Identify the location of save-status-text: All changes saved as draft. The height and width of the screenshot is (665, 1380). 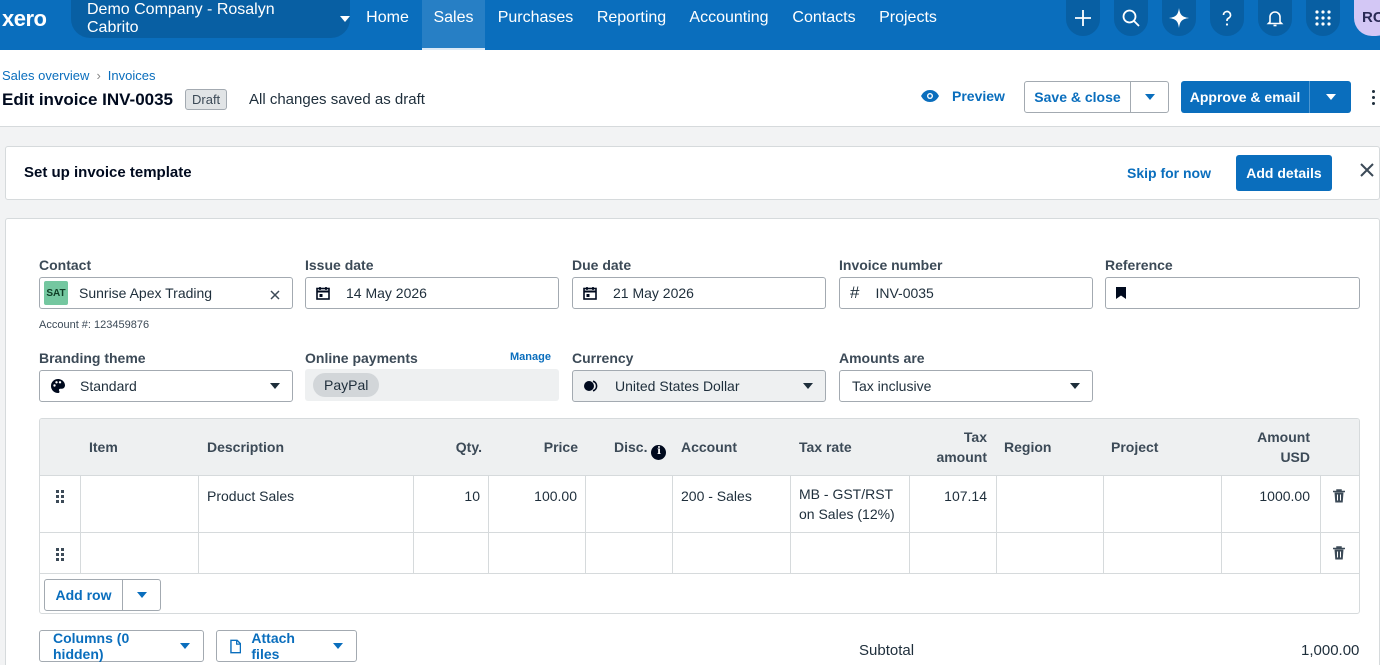
(337, 99).